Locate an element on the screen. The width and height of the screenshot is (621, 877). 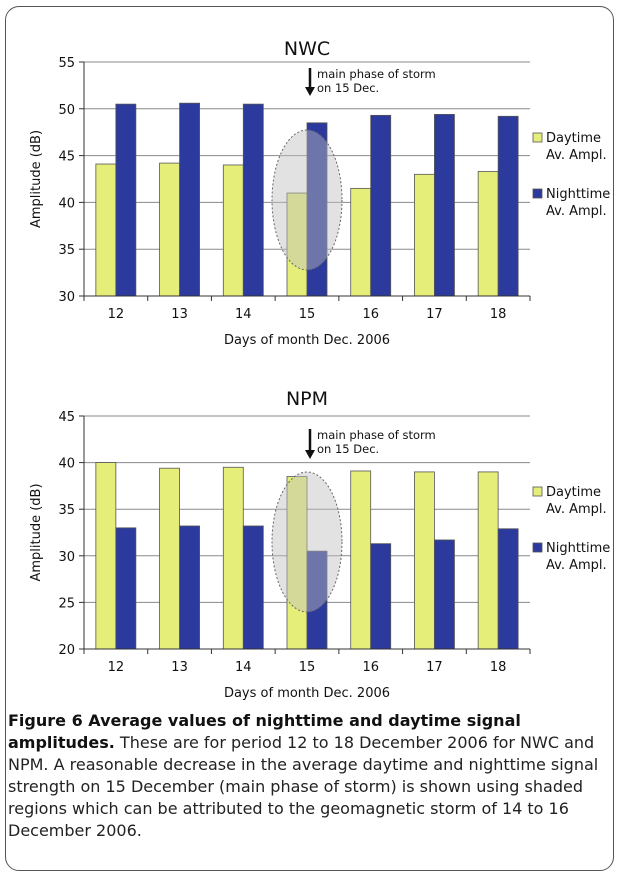
chart2-y-tick-label: 20 is located at coordinates (66, 650).